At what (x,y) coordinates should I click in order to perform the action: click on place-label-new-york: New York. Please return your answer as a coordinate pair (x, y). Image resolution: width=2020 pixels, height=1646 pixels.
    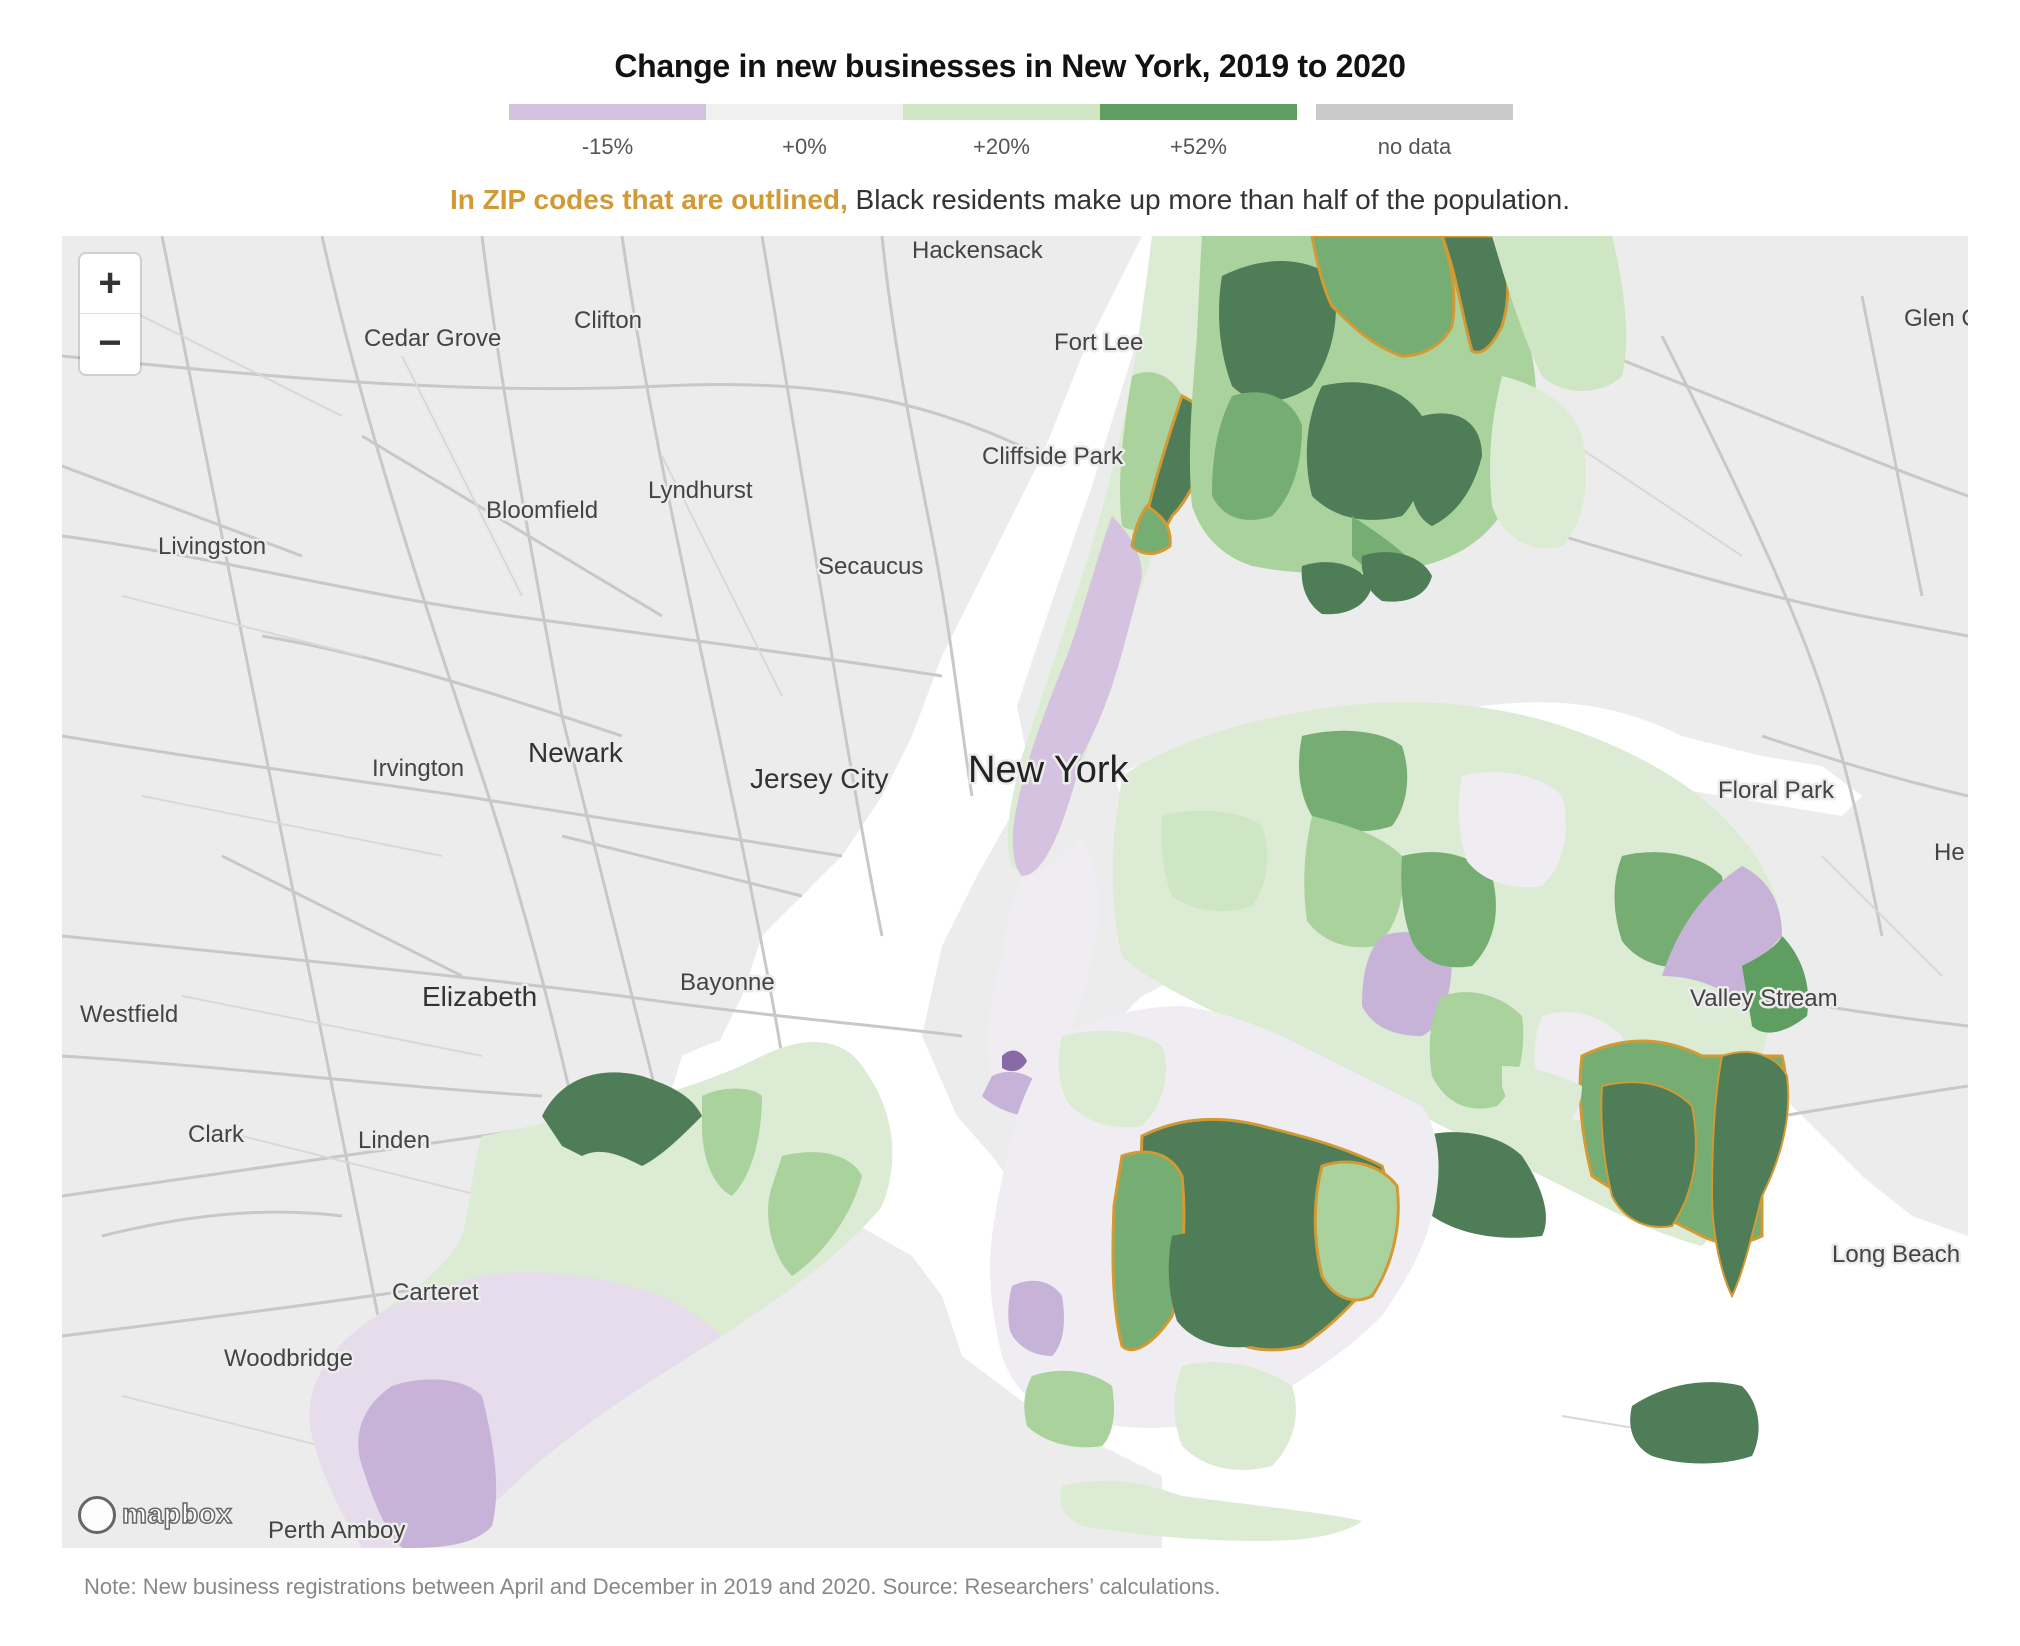
    Looking at the image, I should click on (1049, 770).